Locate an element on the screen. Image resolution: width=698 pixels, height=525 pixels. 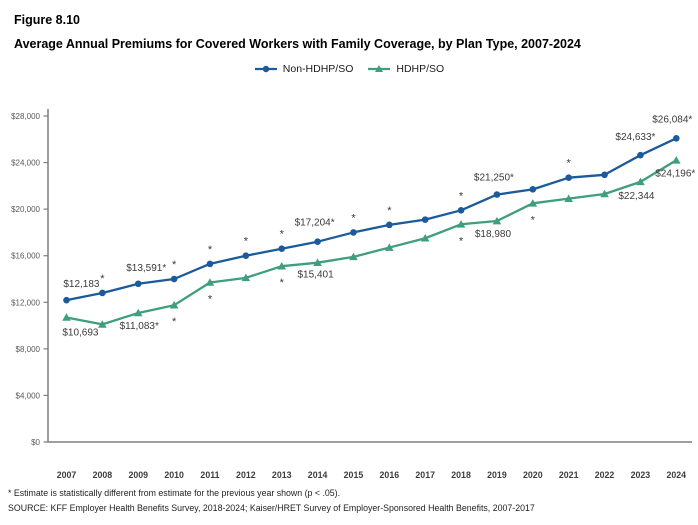
chart-legend: Non-HDHP/SO HDHP/SO is located at coordinates (349, 69).